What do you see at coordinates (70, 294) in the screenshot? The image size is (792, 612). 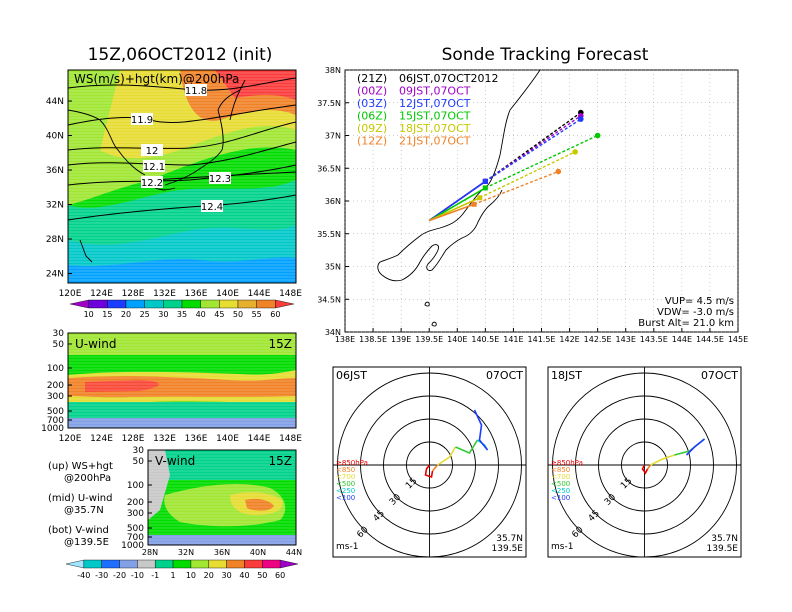 I see `map-lon-label: 120E` at bounding box center [70, 294].